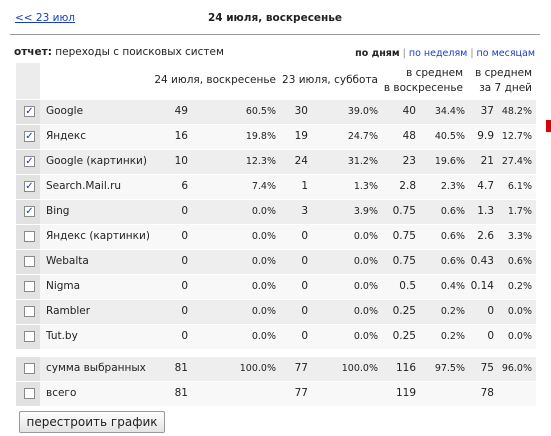  I want to click on cell: 9.9, so click(485, 136).